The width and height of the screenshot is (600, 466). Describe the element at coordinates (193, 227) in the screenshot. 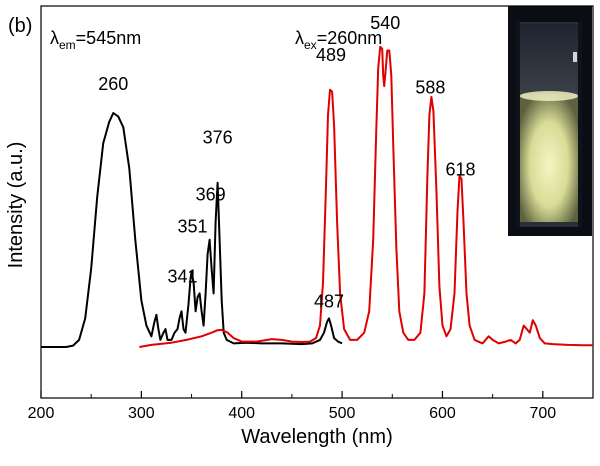

I see `peak-label: 351` at that location.